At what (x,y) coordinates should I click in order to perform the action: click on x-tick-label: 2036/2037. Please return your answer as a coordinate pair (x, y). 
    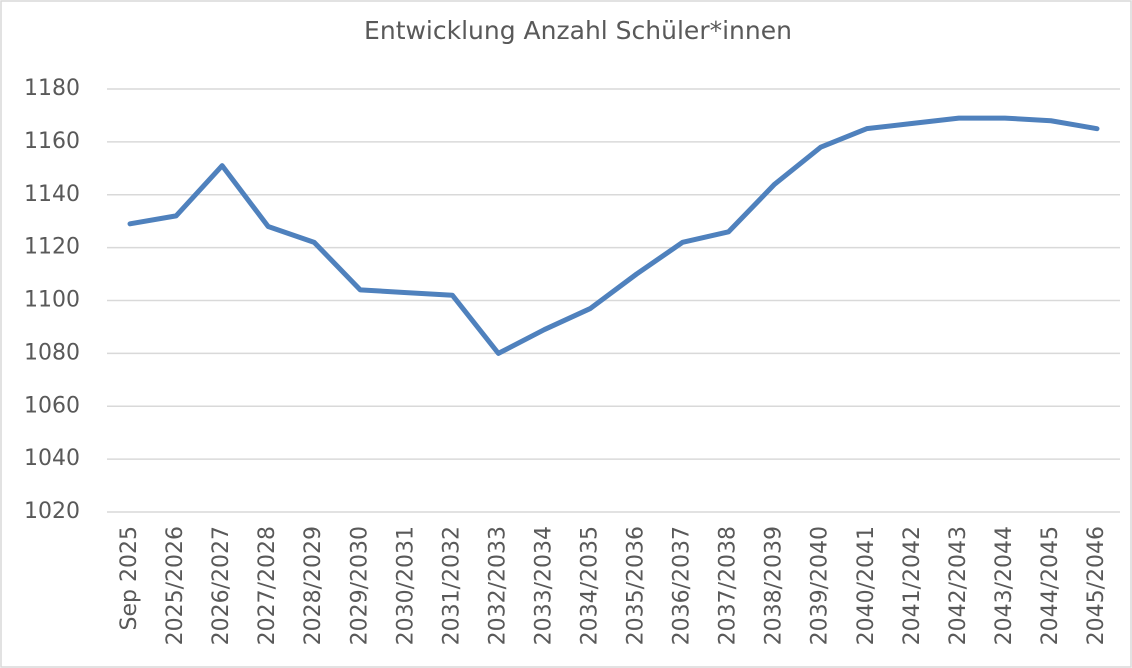
    Looking at the image, I should click on (682, 585).